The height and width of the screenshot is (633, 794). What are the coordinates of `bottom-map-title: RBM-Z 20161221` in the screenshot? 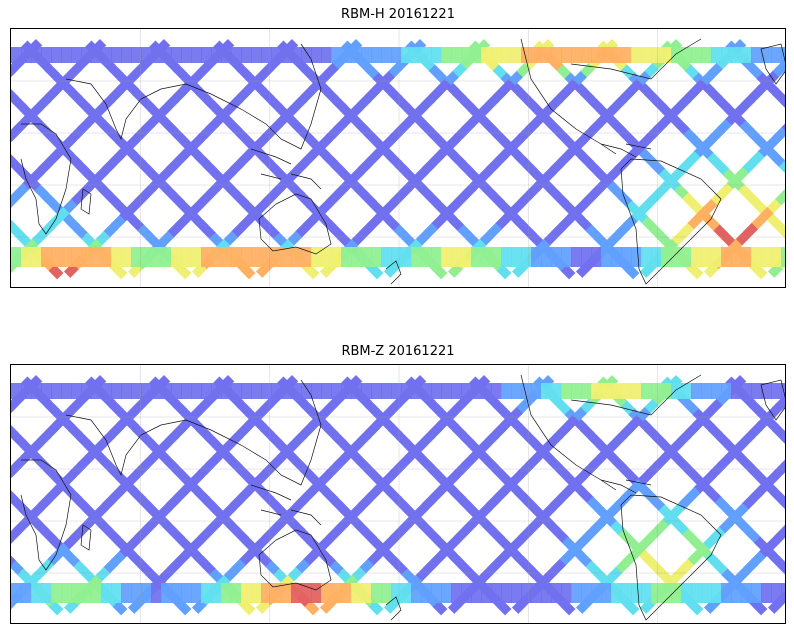 It's located at (398, 351).